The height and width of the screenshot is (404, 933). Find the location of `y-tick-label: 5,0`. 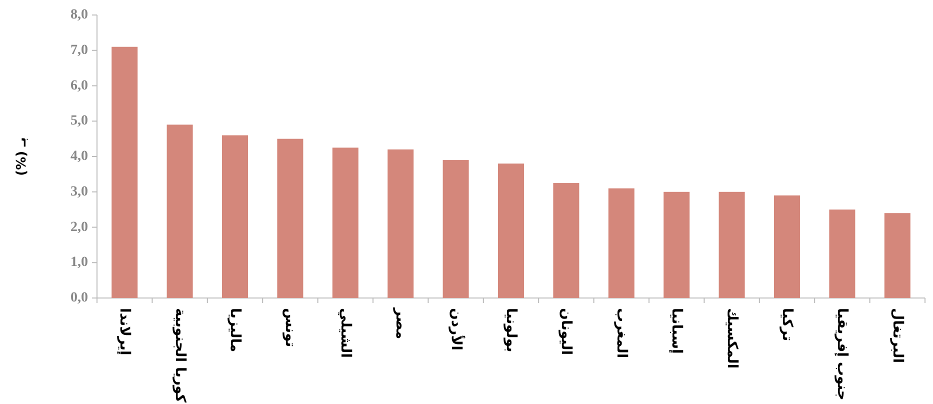

y-tick-label: 5,0 is located at coordinates (79, 121).